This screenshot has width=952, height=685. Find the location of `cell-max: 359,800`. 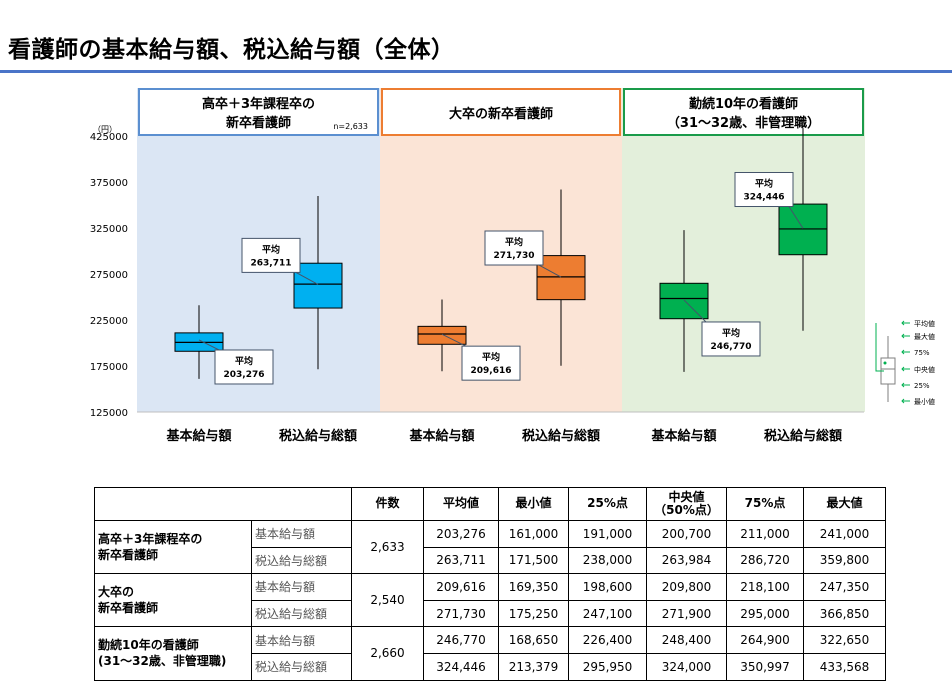

cell-max: 359,800 is located at coordinates (844, 560).